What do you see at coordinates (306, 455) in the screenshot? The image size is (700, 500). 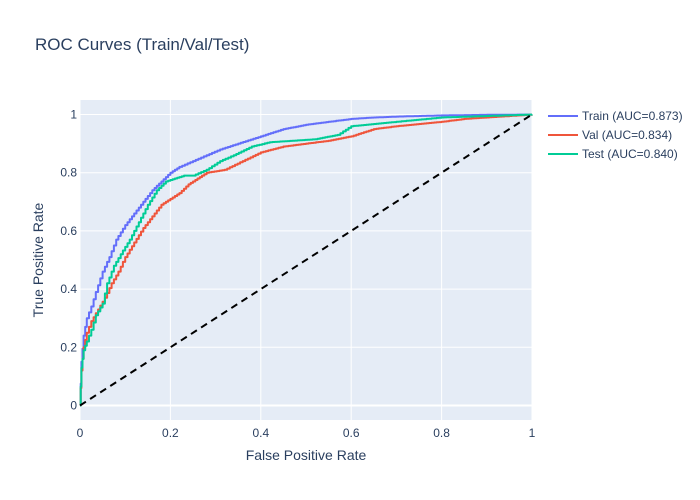 I see `x-axis-title: False Positive Rate` at bounding box center [306, 455].